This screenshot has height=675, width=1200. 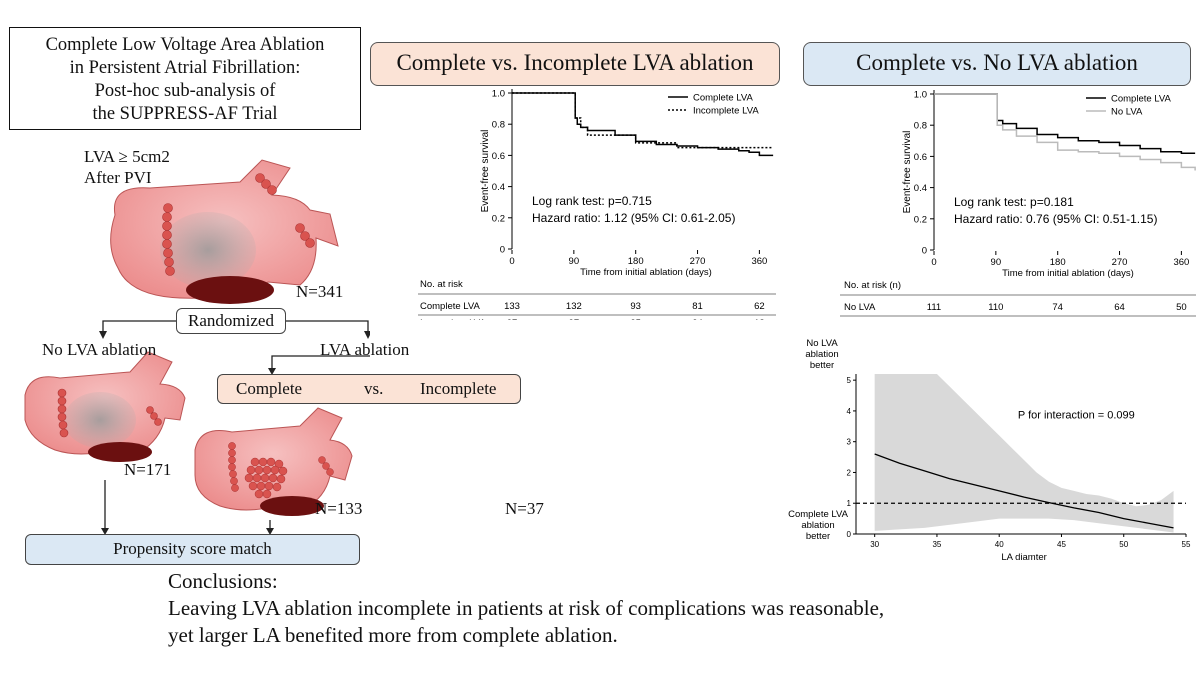 I want to click on y-label-top: ablation, so click(x=821, y=354).